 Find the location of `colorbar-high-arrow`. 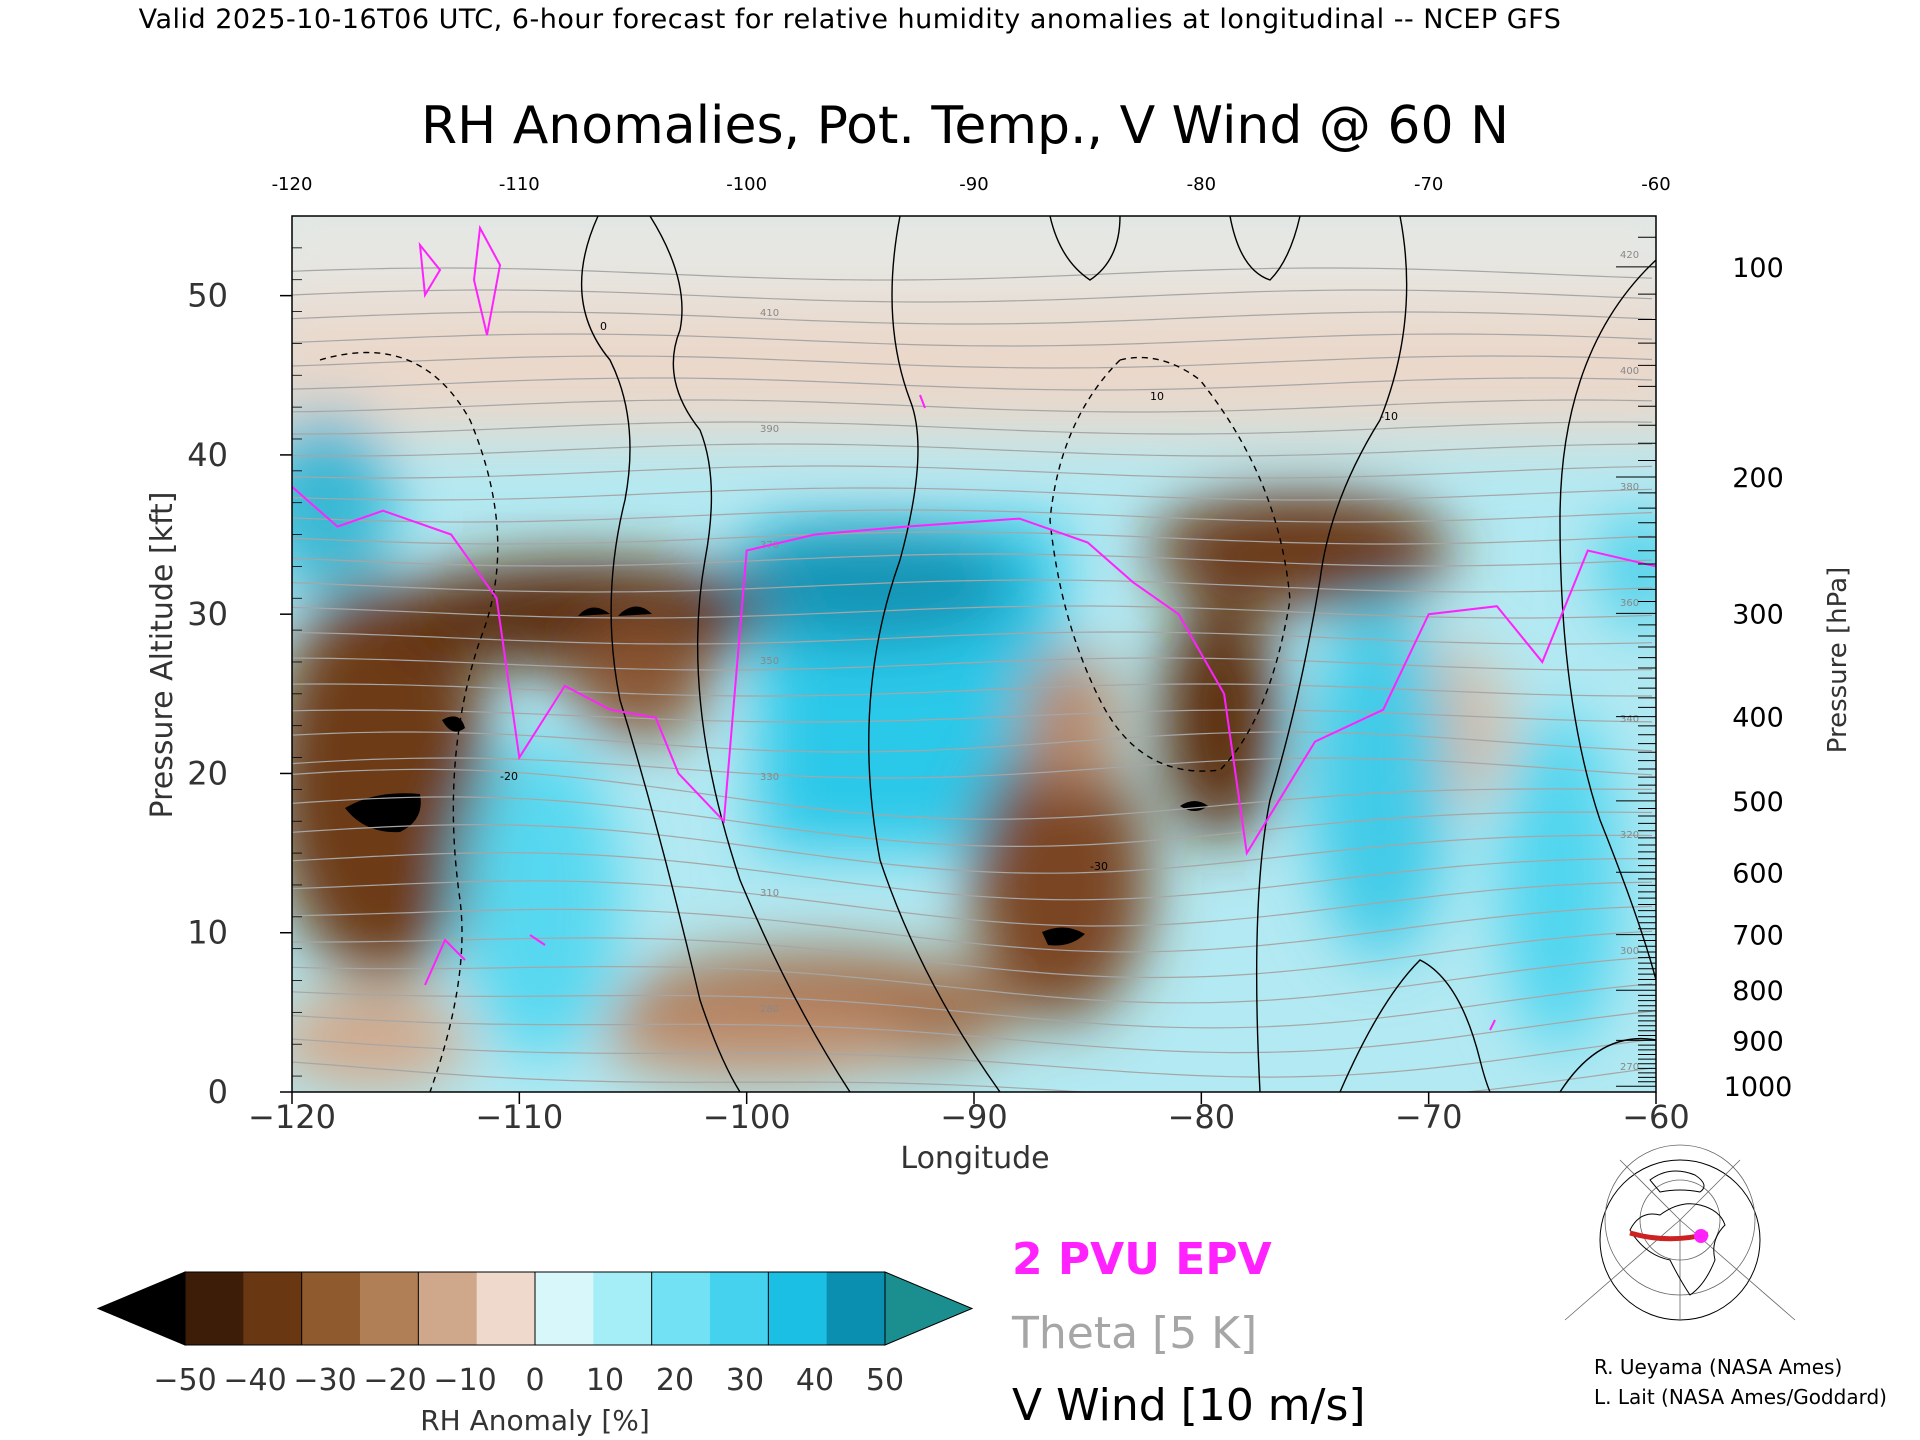

colorbar-high-arrow is located at coordinates (929, 1308).